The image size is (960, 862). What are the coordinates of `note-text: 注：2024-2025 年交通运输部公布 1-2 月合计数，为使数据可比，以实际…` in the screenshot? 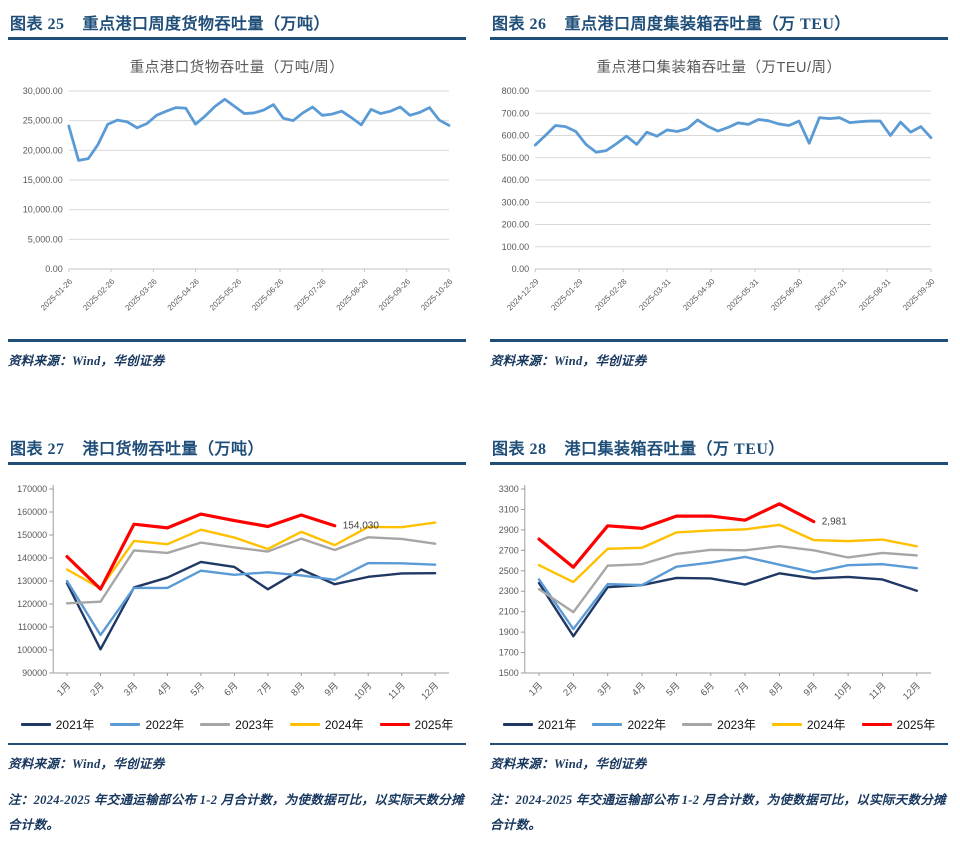 It's located at (718, 812).